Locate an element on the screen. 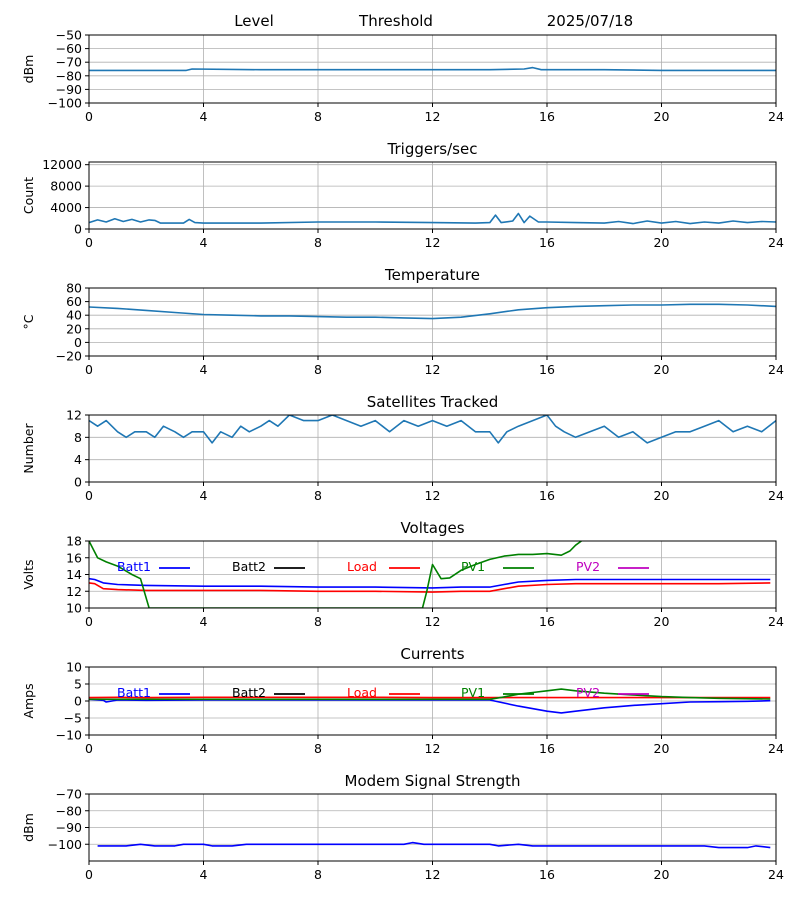 This screenshot has height=900, width=800. y-tick-label: 5 is located at coordinates (78, 684).